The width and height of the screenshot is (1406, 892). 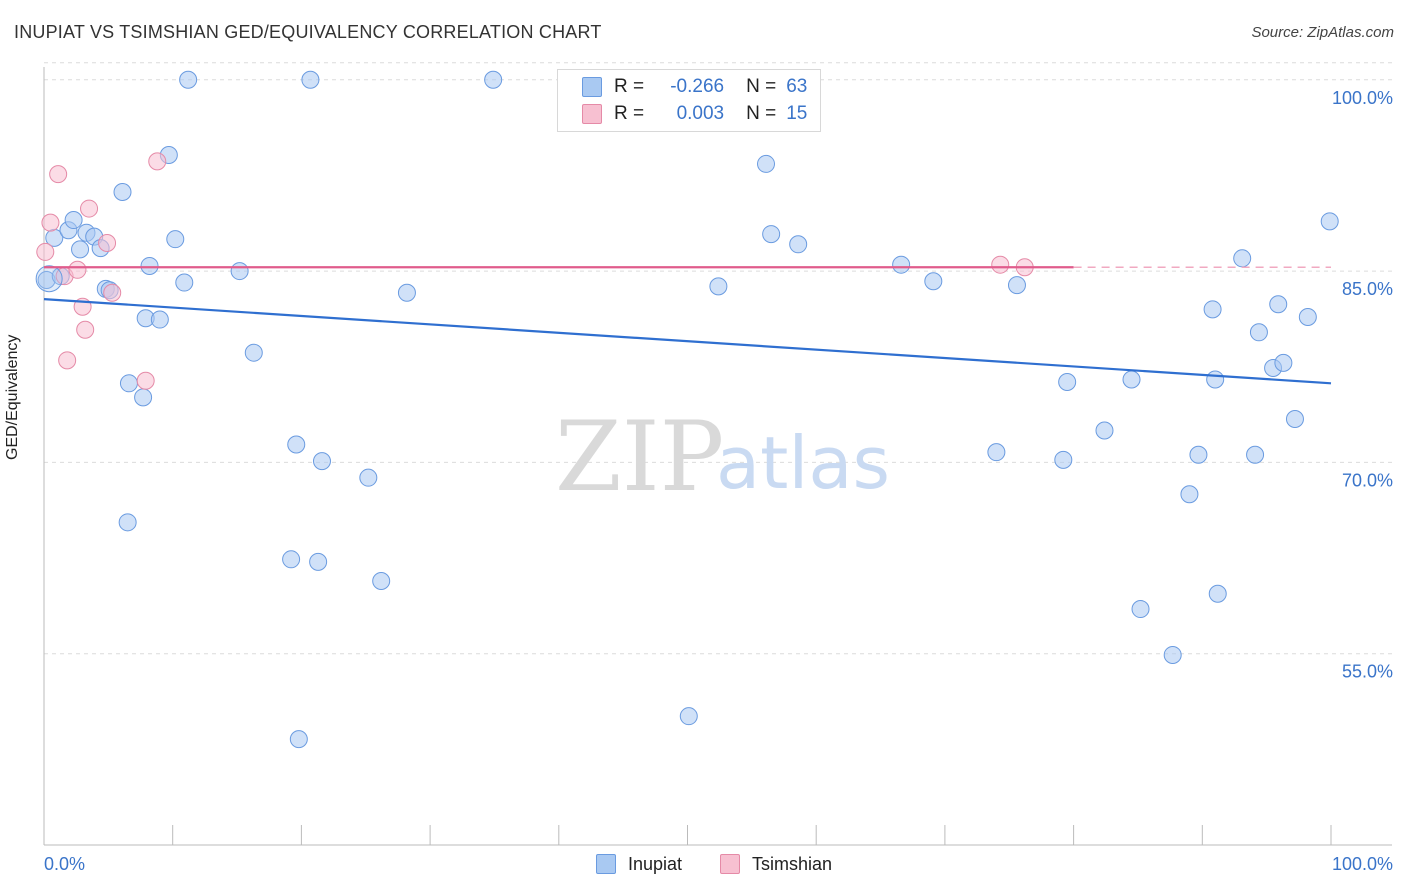 What do you see at coordinates (687, 341) in the screenshot?
I see `inupiat-trend-line` at bounding box center [687, 341].